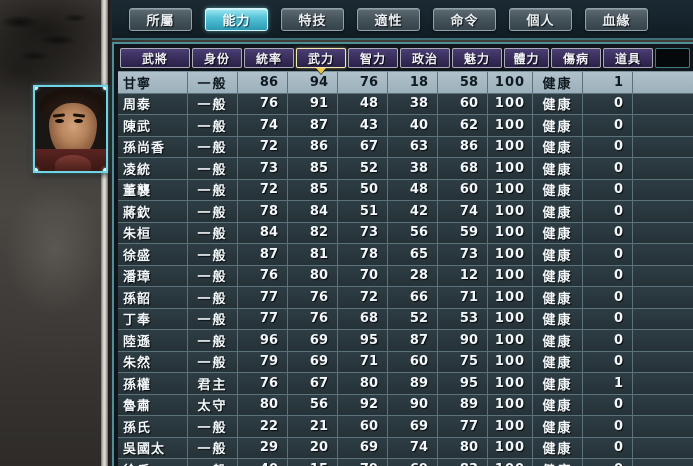 The height and width of the screenshot is (466, 693). I want to click on cell-name: 朱桓, so click(153, 232).